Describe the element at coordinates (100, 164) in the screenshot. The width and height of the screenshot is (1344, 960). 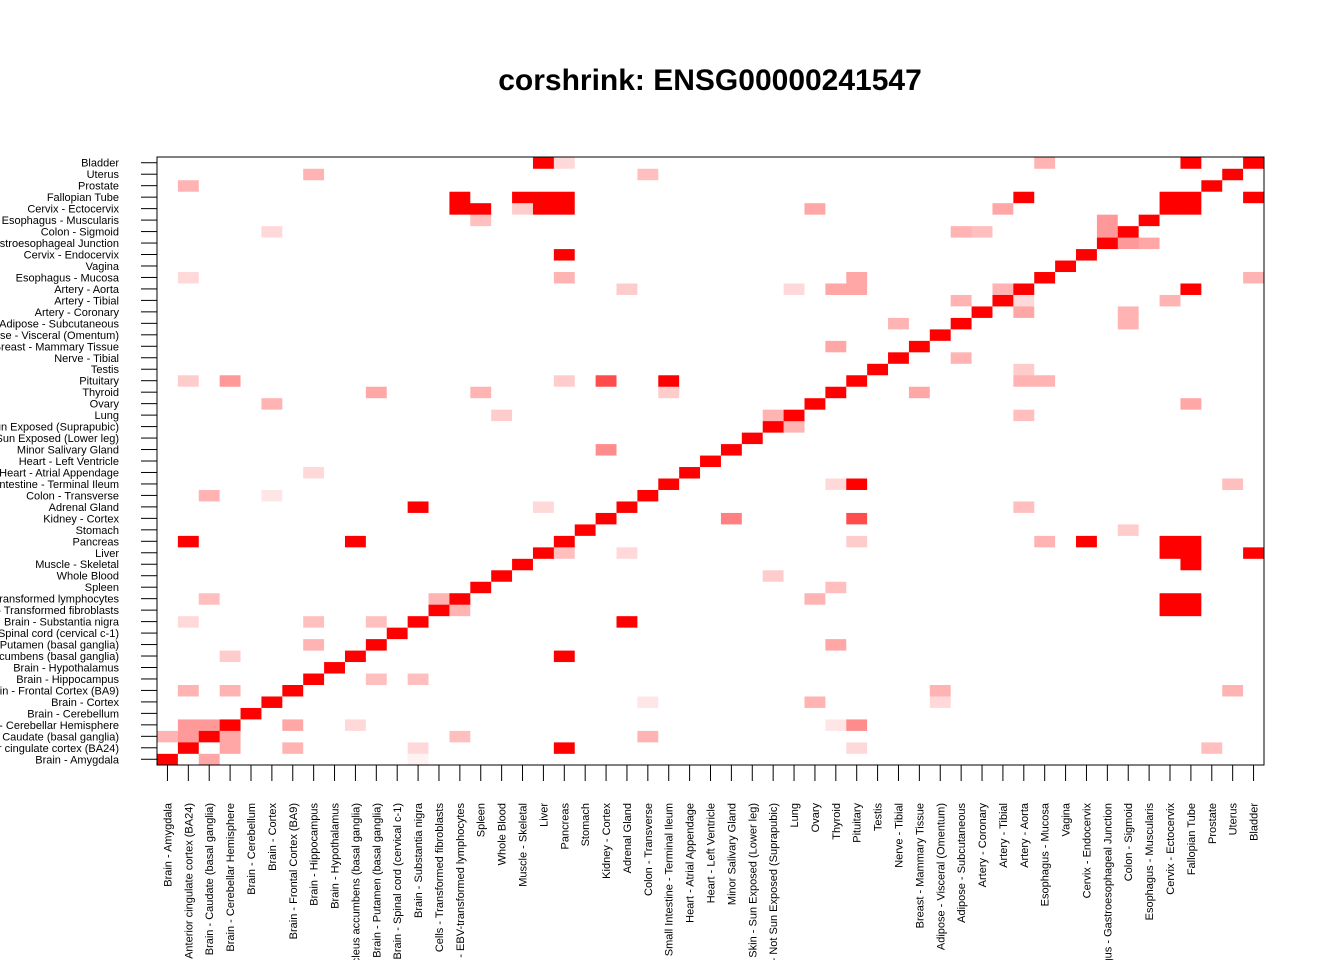
I see `y-tick-label: Bladder` at that location.